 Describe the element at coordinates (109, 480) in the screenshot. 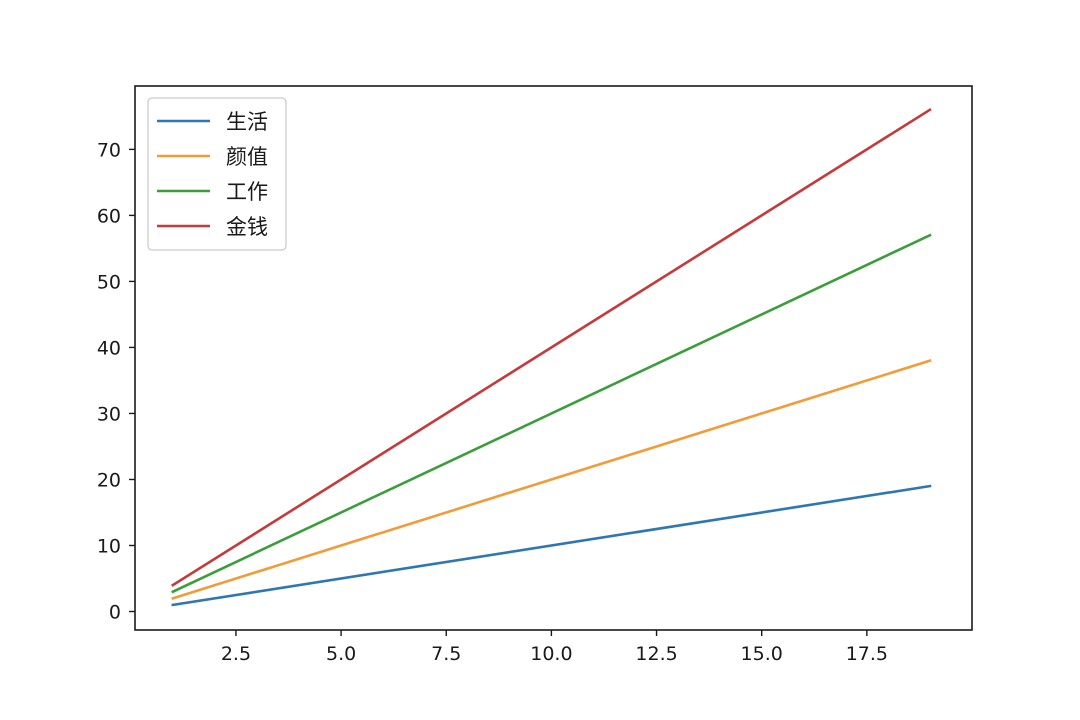

I see `y-tick-label: 20` at that location.